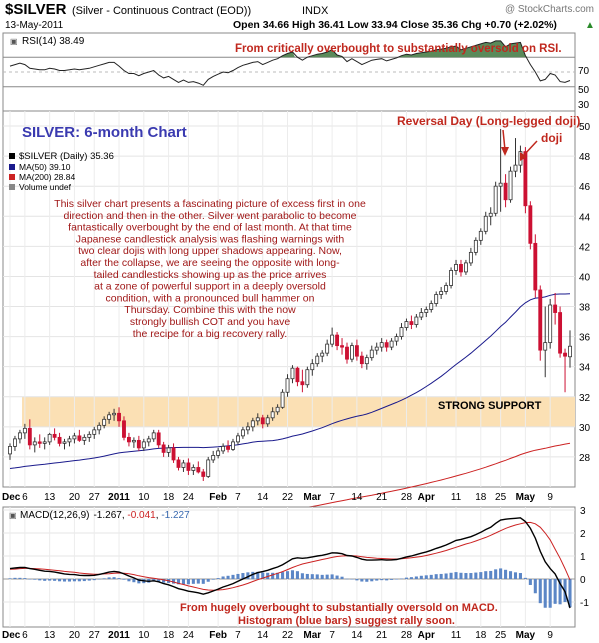  What do you see at coordinates (66, 156) in the screenshot?
I see `legend-price: $SILVER (Daily) 35.36` at bounding box center [66, 156].